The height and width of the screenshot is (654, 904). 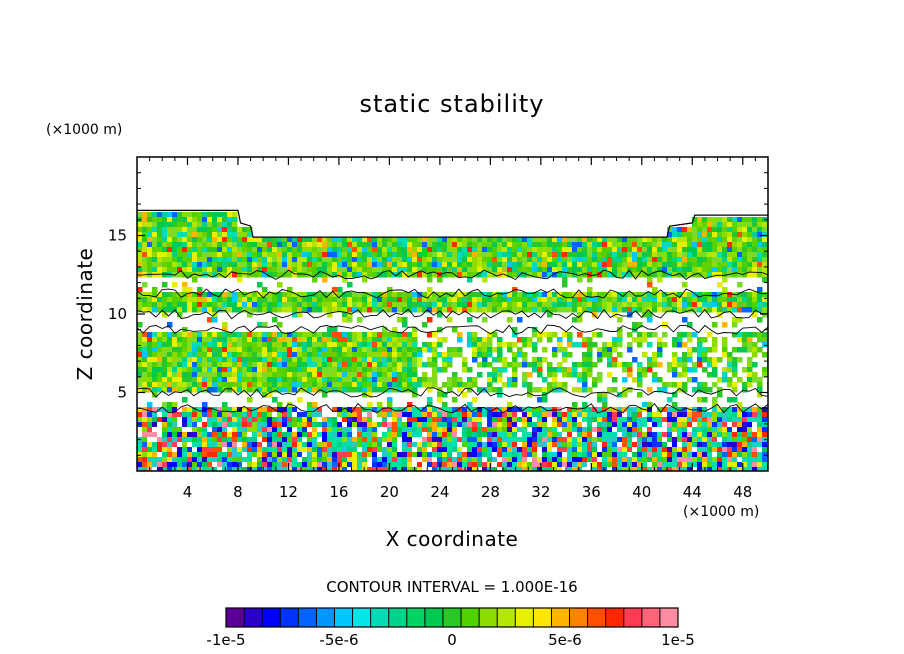 What do you see at coordinates (122, 393) in the screenshot?
I see `y-tick-label: 5` at bounding box center [122, 393].